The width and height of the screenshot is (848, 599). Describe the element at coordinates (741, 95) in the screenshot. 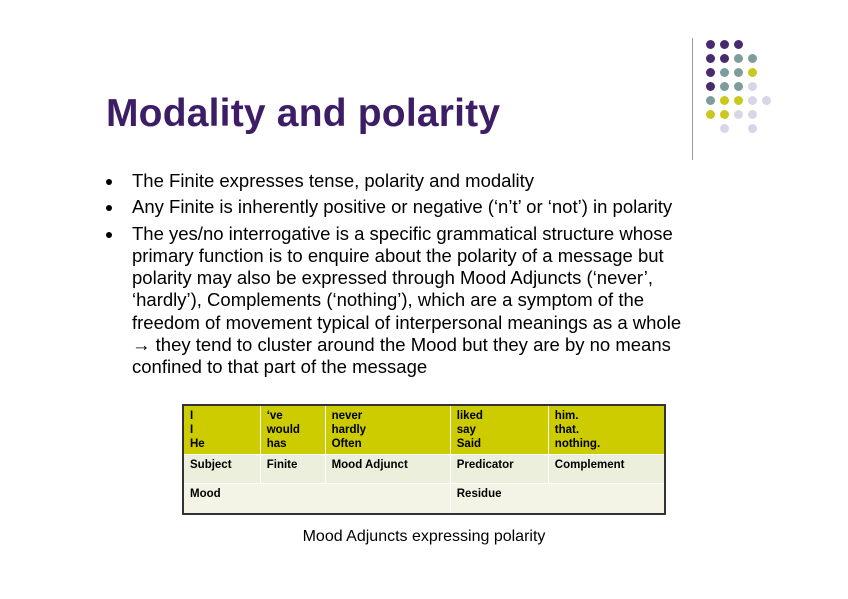

I see `dot-grid-decoration` at that location.